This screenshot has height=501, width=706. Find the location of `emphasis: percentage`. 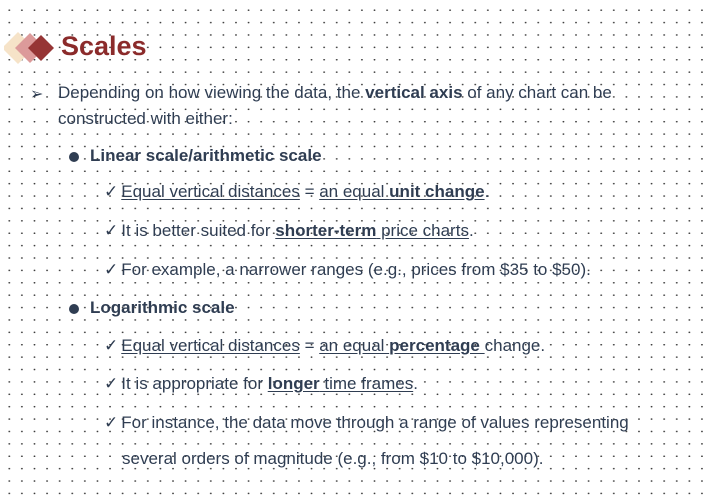

emphasis: percentage is located at coordinates (437, 345).